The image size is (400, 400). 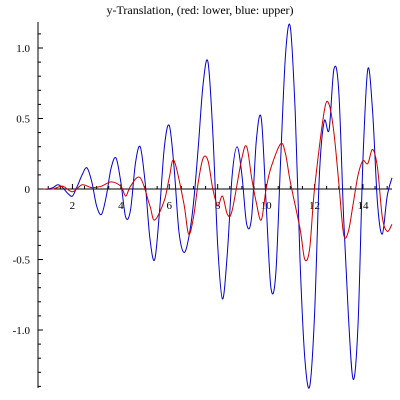 I want to click on y-tick-label: 0.5, so click(x=23, y=120).